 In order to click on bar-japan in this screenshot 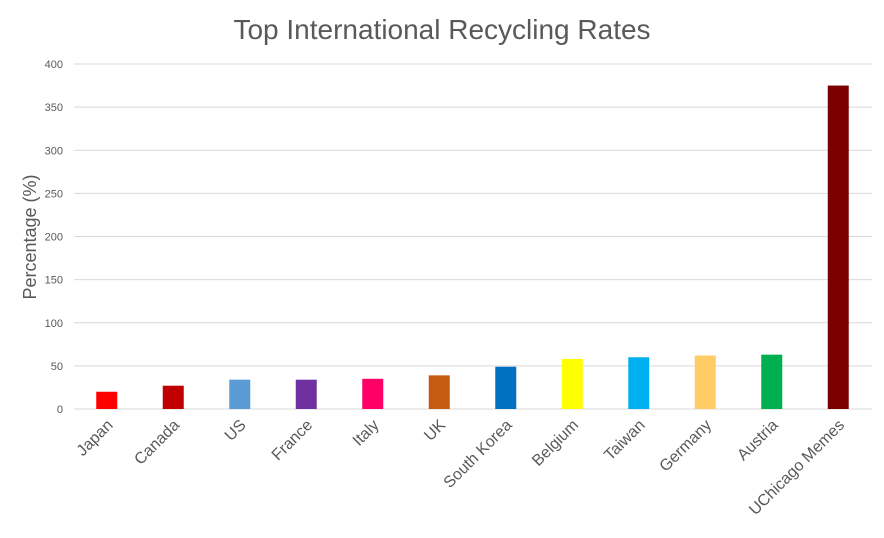, I will do `click(107, 400)`.